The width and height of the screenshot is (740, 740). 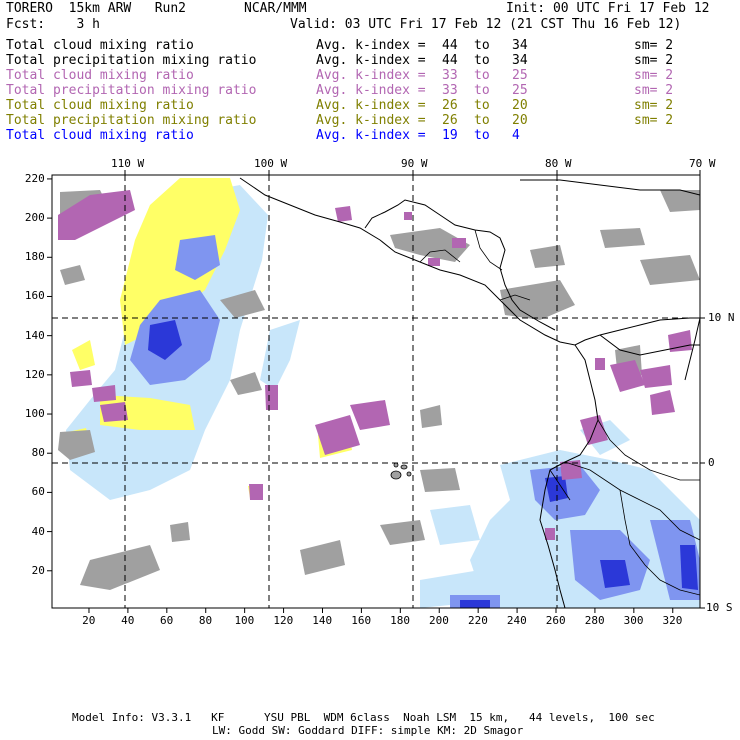 What do you see at coordinates (205, 620) in the screenshot?
I see `x-tick-label: 80` at bounding box center [205, 620].